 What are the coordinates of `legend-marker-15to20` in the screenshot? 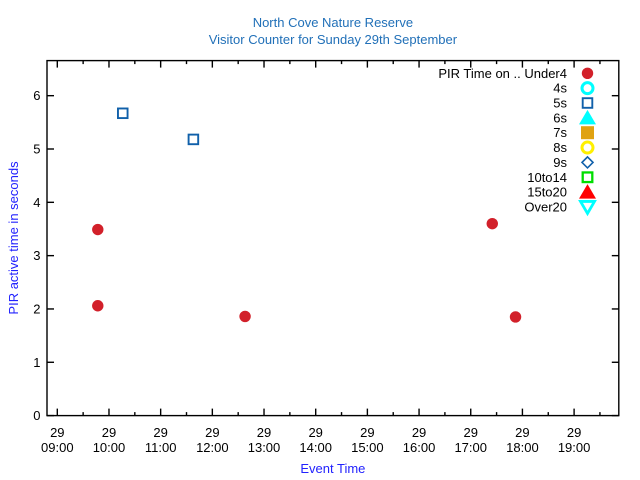 It's located at (587, 191).